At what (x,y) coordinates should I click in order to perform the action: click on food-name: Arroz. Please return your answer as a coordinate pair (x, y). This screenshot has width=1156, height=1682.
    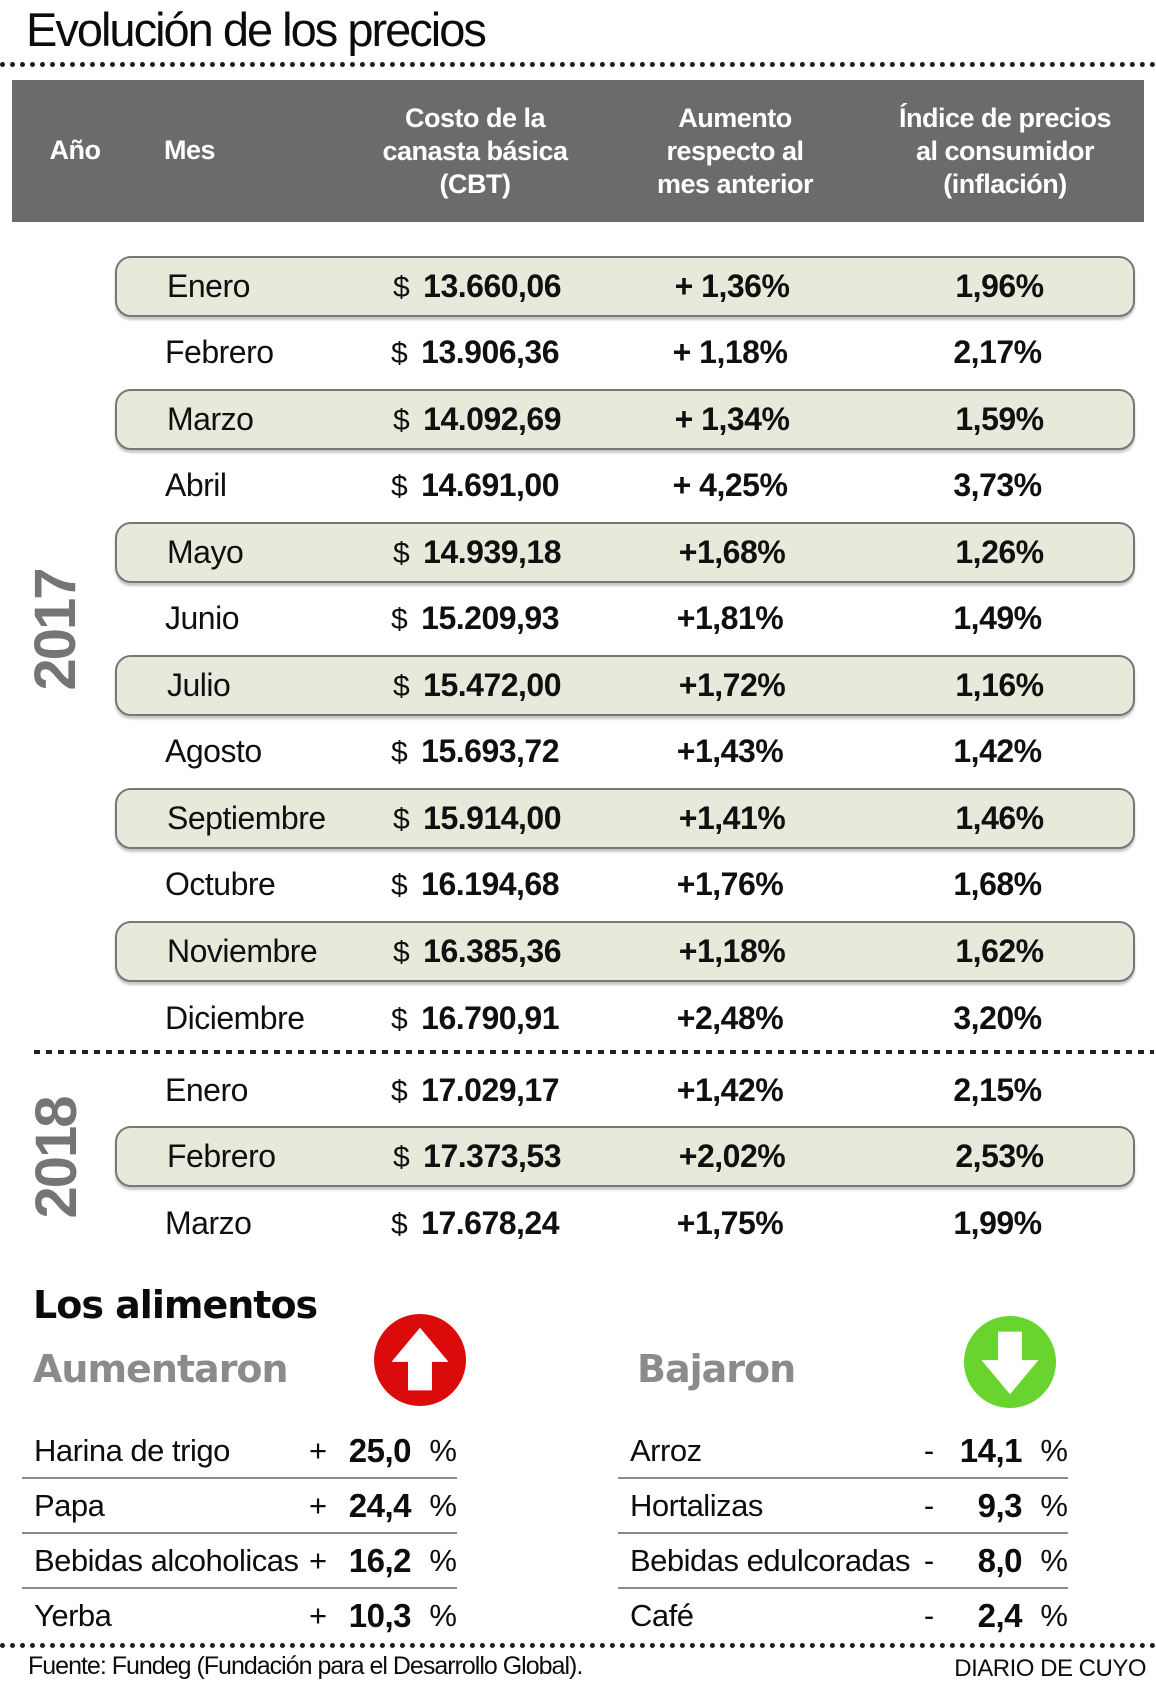
    Looking at the image, I should click on (666, 1450).